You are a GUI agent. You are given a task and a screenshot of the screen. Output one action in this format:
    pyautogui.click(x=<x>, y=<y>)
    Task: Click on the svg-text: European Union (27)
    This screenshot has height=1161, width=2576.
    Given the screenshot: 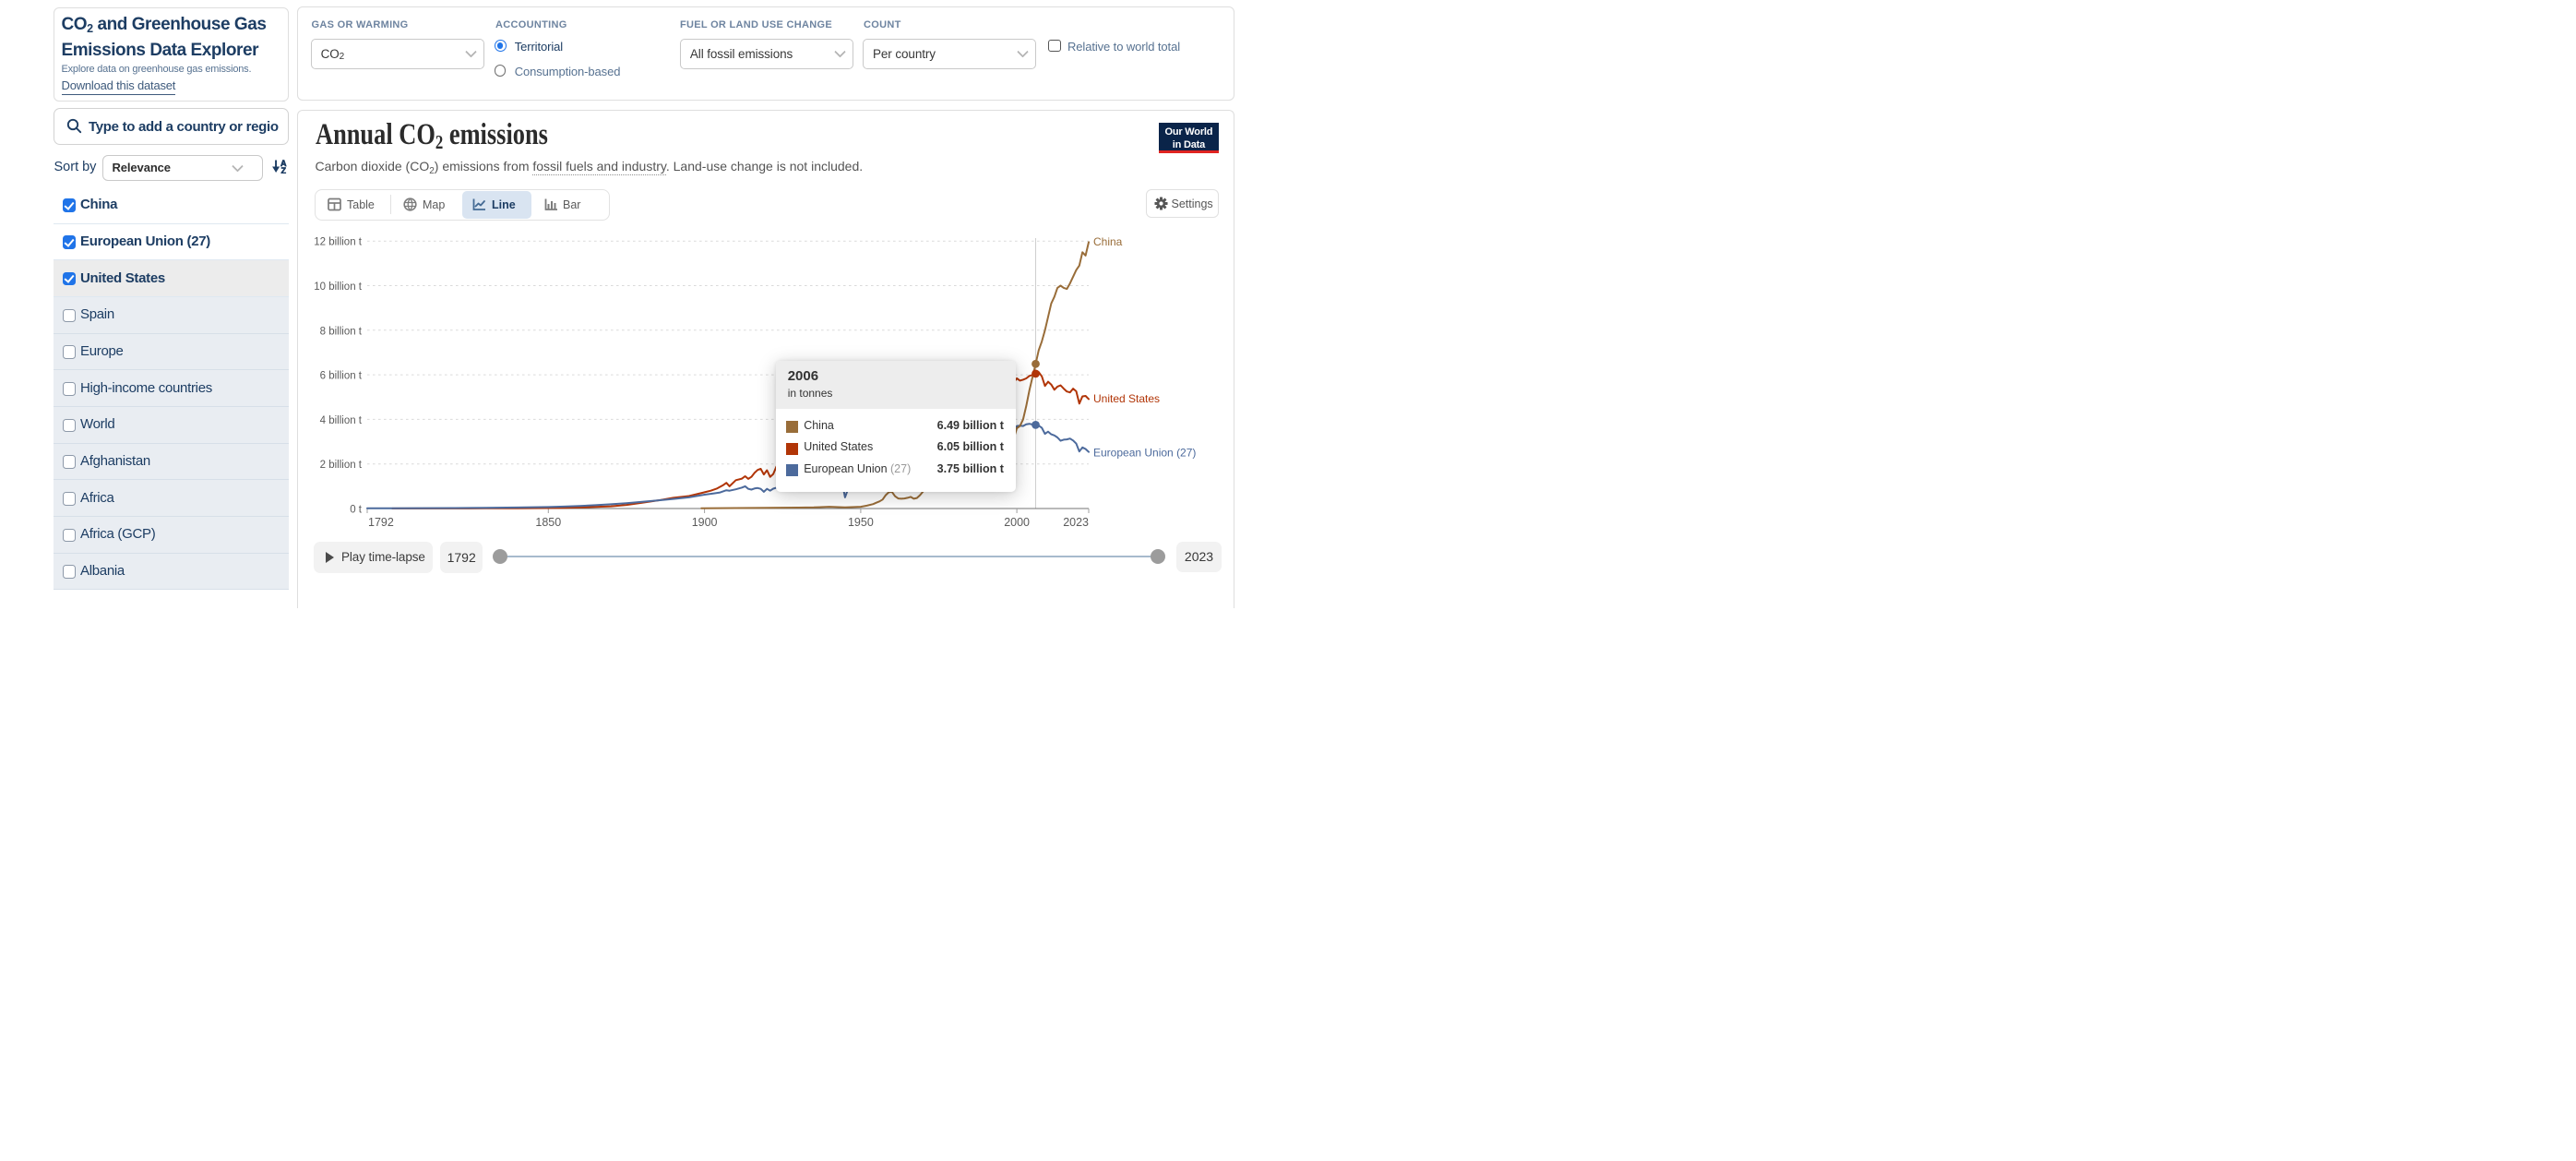 What is the action you would take?
    pyautogui.click(x=1144, y=453)
    